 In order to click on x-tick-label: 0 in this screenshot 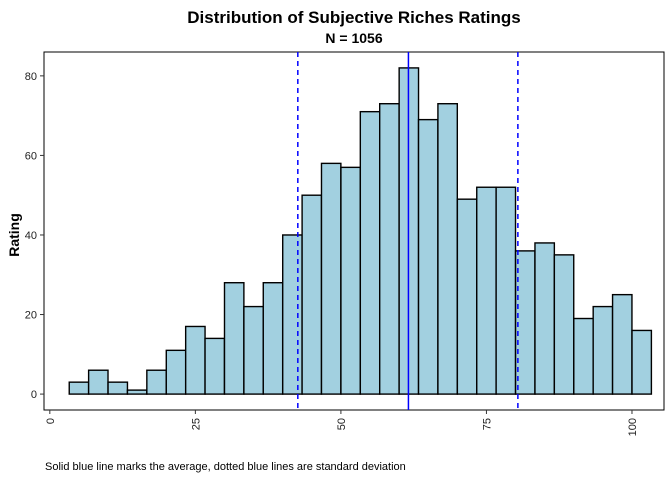, I will do `click(51, 421)`.